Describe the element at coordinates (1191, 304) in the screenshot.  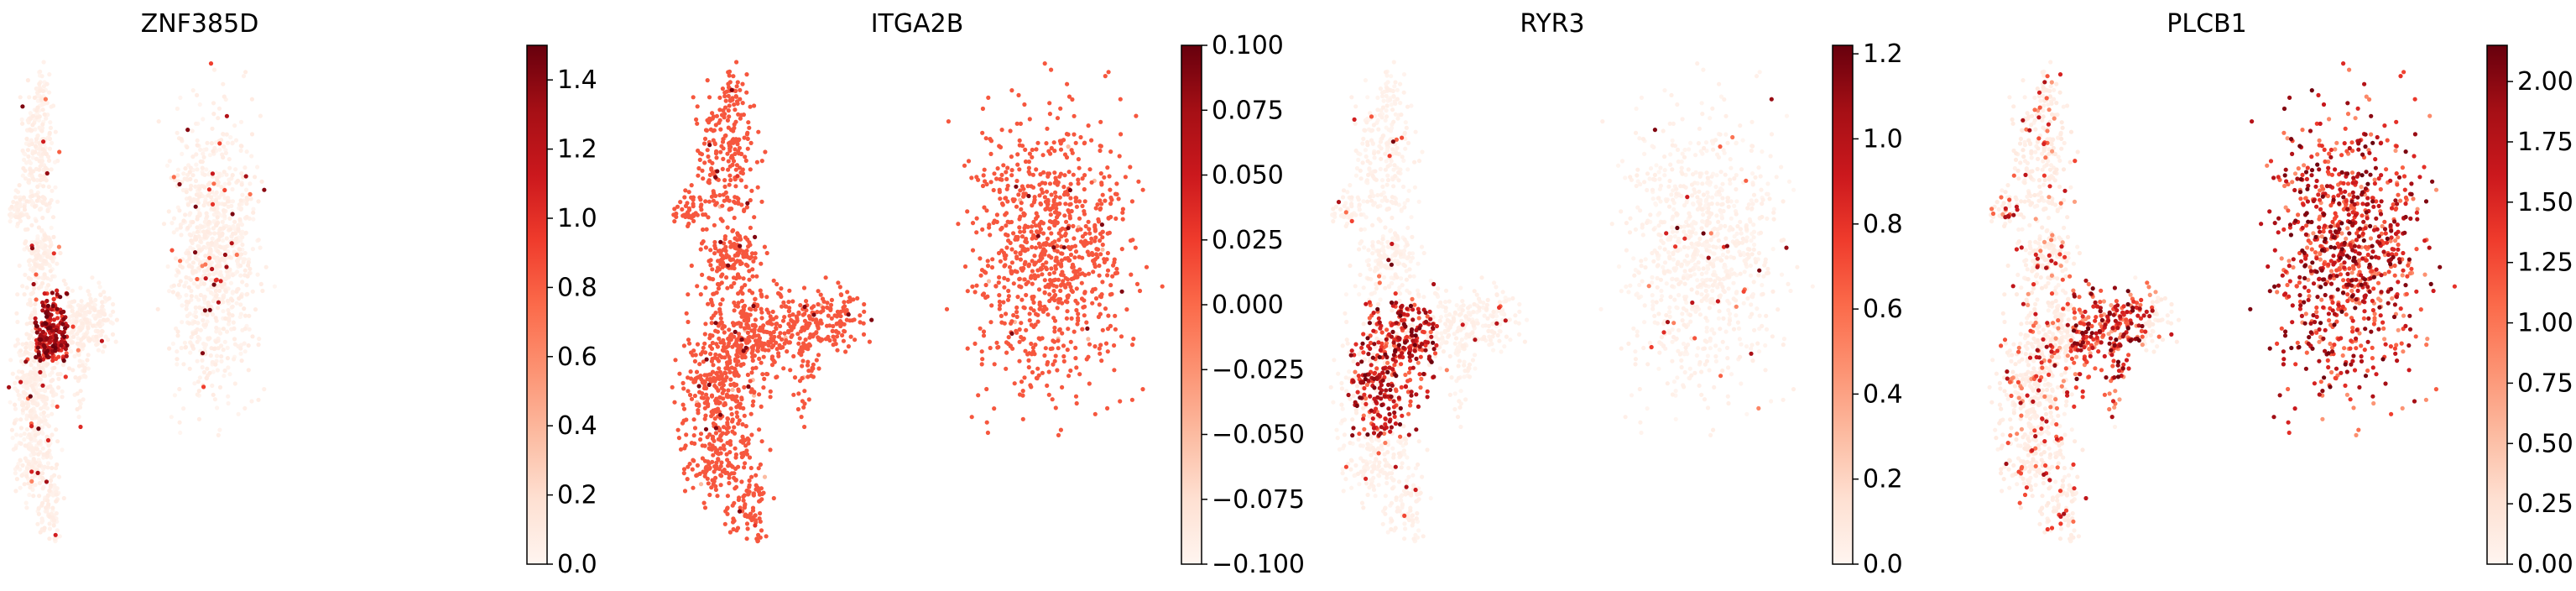
I see `colorbar` at that location.